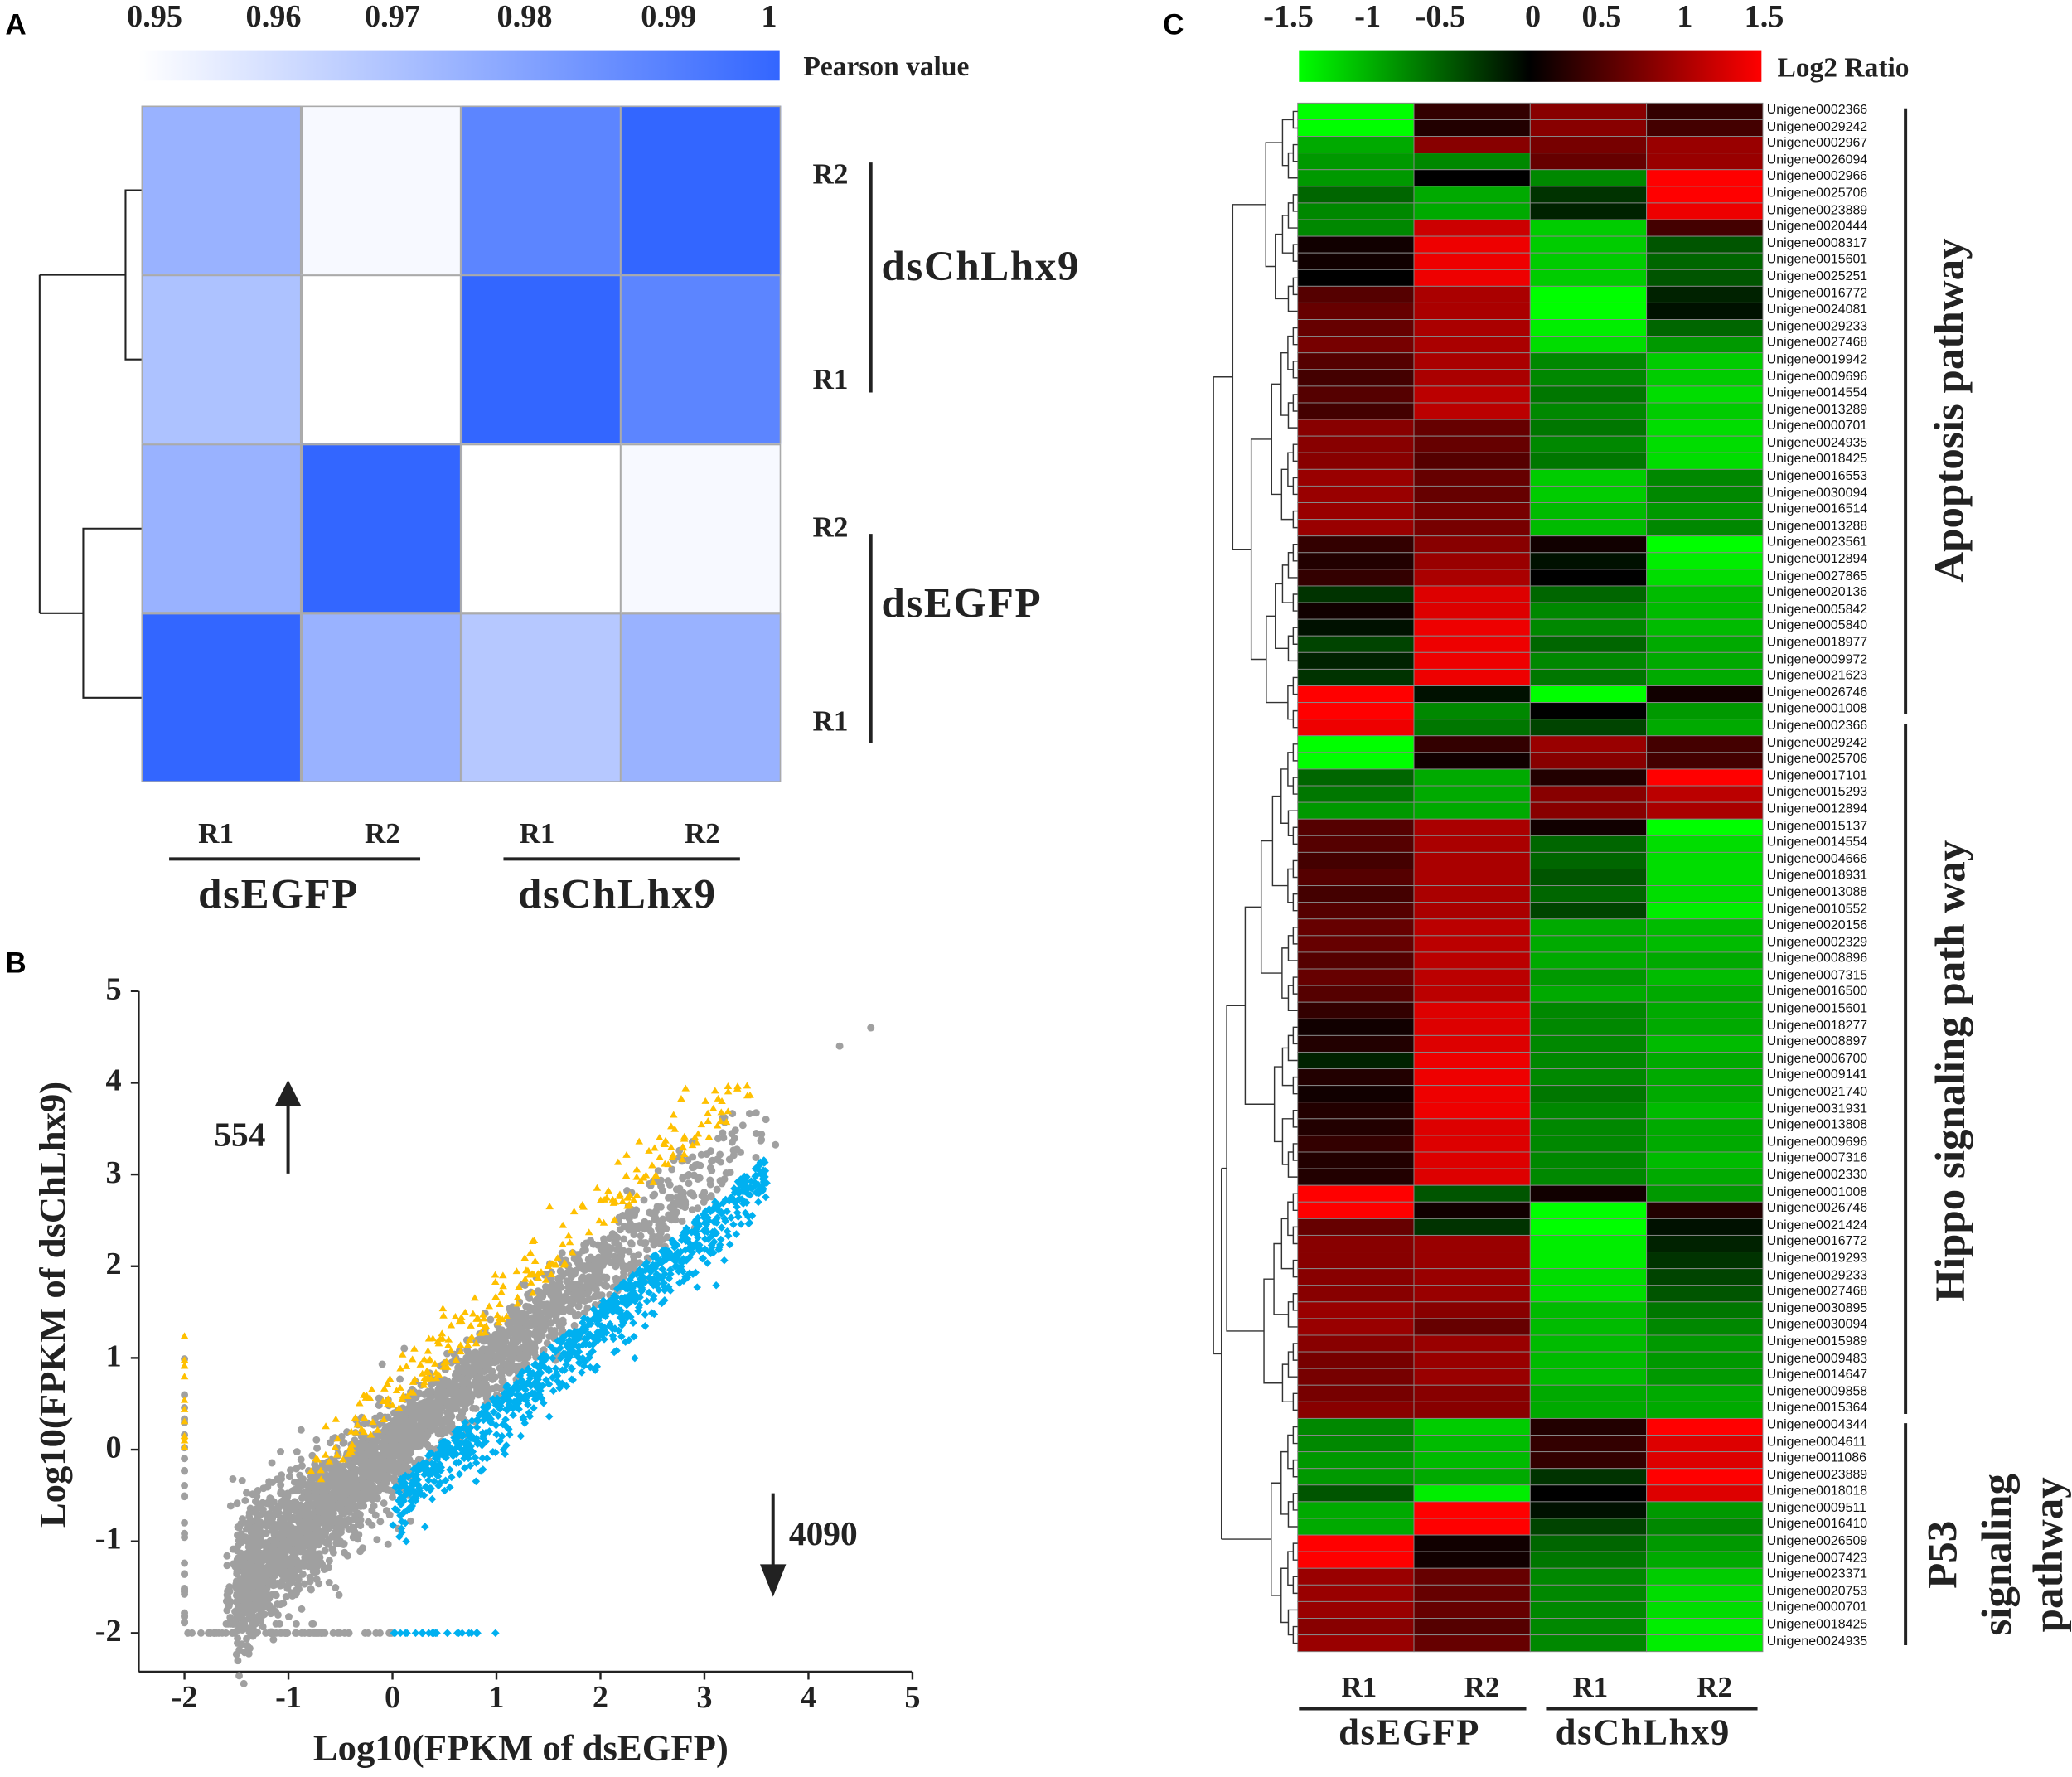 Image resolution: width=2072 pixels, height=1777 pixels. I want to click on gene-label: Unigene0008896, so click(1817, 958).